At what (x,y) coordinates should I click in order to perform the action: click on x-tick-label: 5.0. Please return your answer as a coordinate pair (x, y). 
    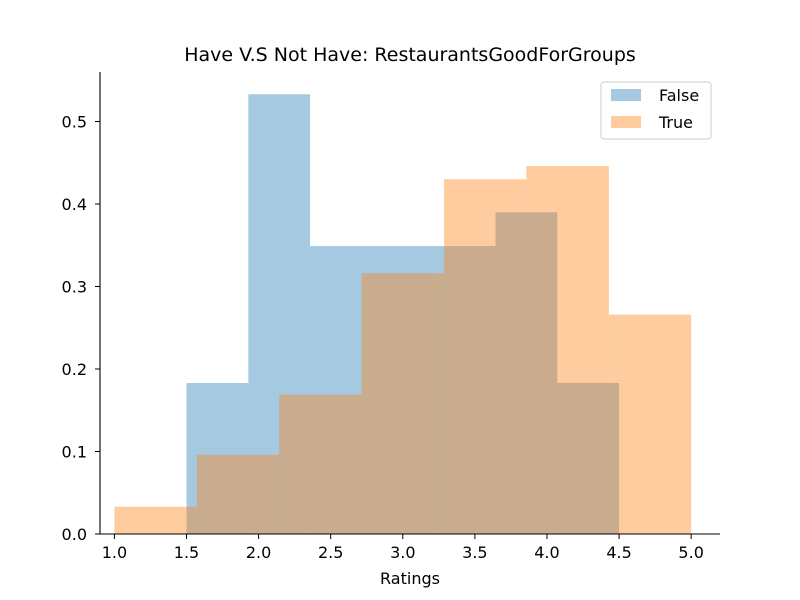
    Looking at the image, I should click on (690, 552).